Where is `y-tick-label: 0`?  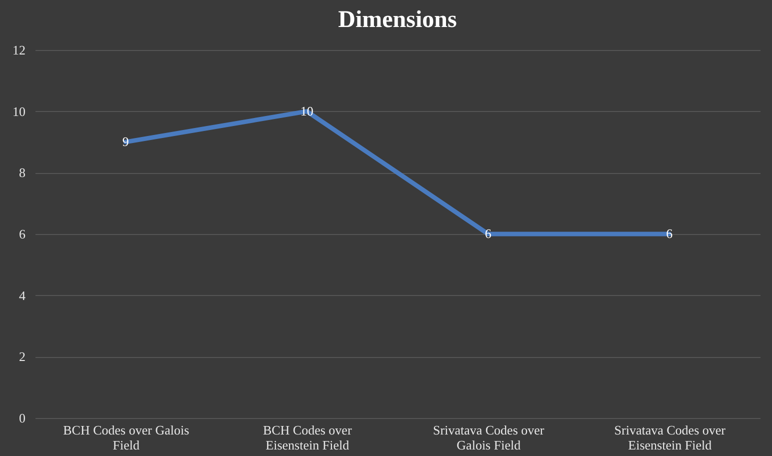
y-tick-label: 0 is located at coordinates (22, 418).